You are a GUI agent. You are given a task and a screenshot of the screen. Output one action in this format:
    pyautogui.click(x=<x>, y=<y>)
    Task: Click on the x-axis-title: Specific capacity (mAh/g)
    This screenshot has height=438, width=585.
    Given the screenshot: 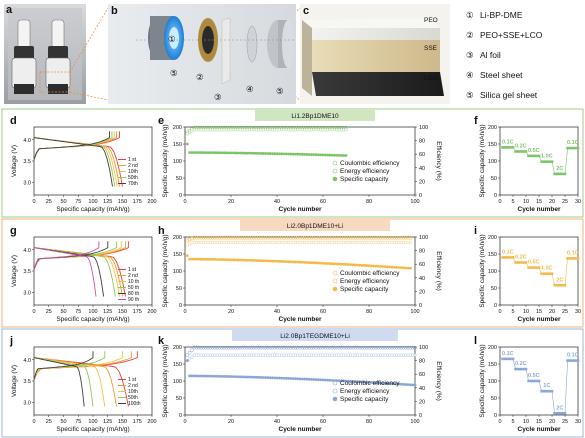 What is the action you would take?
    pyautogui.click(x=92, y=209)
    